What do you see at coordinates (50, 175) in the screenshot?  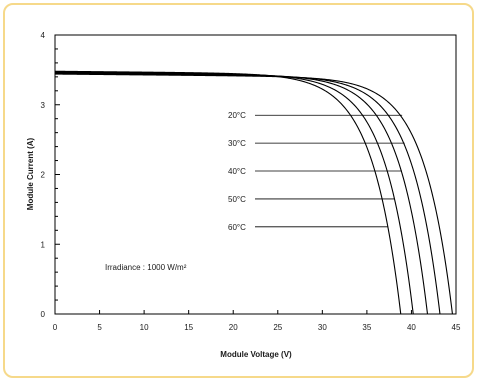 I see `y-axis-ticks: 0 1 2 3 4` at bounding box center [50, 175].